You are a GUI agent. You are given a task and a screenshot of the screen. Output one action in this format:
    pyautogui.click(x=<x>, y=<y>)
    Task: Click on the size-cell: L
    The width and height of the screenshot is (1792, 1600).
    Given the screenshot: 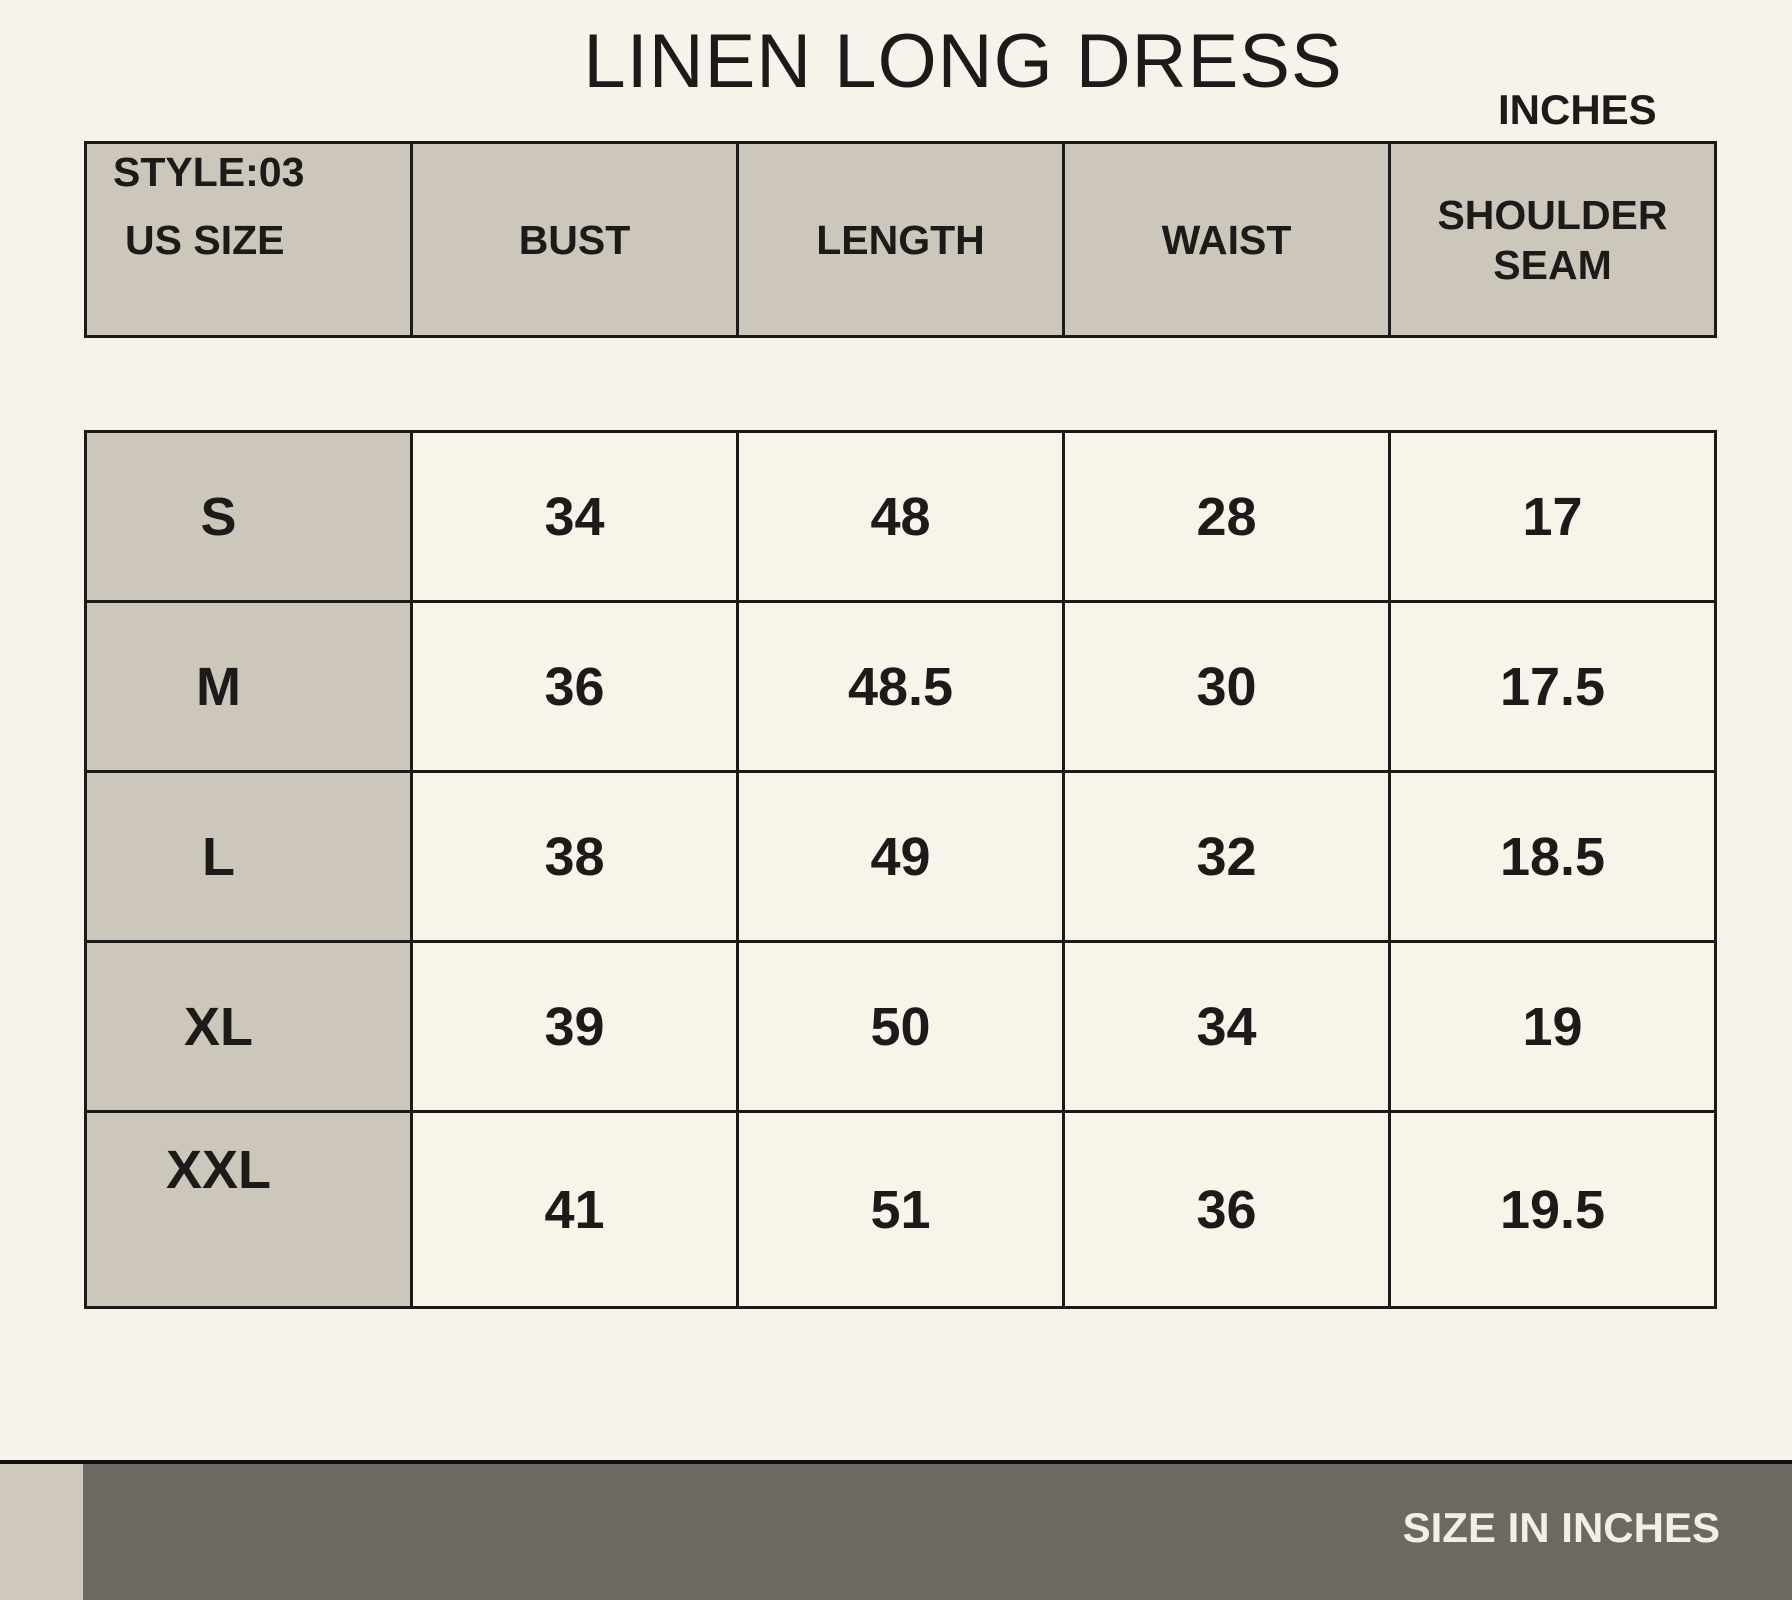 What is the action you would take?
    pyautogui.click(x=248, y=856)
    